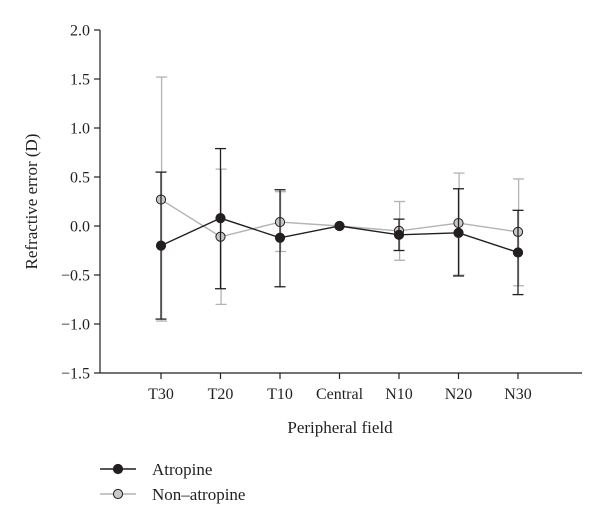  Describe the element at coordinates (75, 374) in the screenshot. I see `y-tick-label: −1.5` at that location.